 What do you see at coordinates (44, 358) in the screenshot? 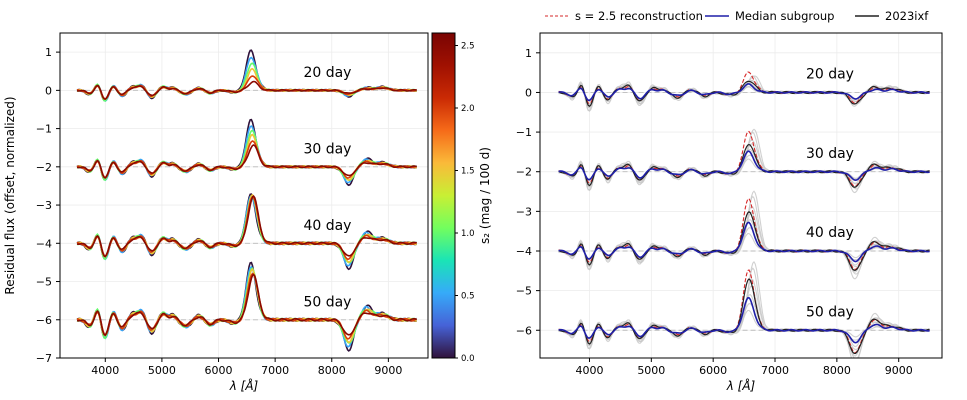
I see `y-tick-label: −7` at bounding box center [44, 358].